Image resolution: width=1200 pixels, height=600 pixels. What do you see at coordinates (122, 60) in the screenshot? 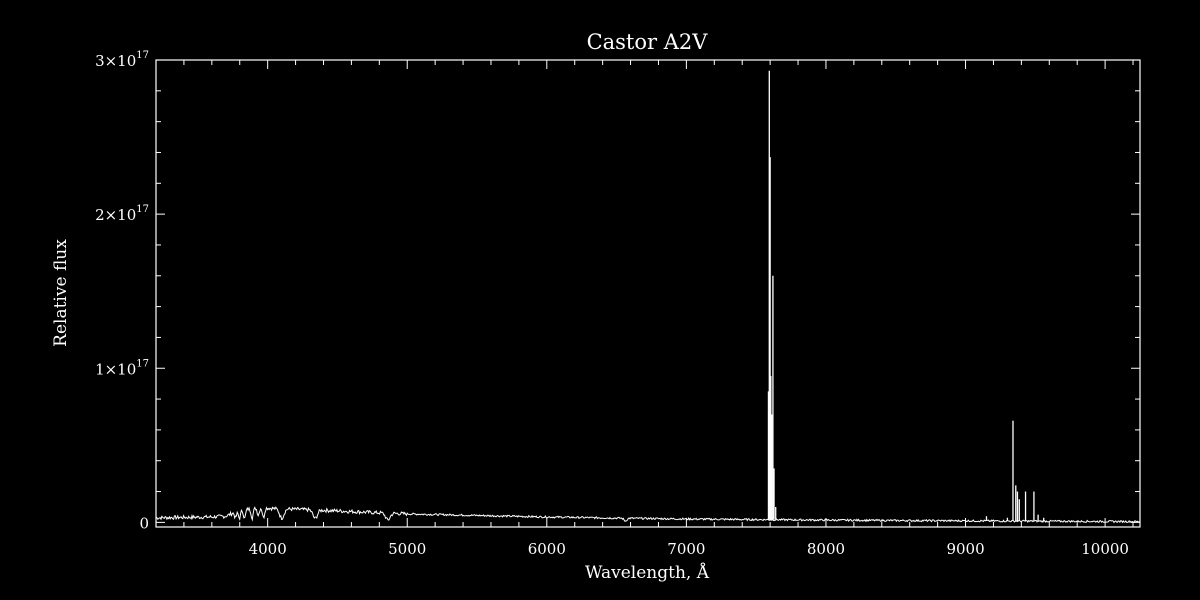
I see `y-tick-label: 3×10¹⁷` at bounding box center [122, 60].